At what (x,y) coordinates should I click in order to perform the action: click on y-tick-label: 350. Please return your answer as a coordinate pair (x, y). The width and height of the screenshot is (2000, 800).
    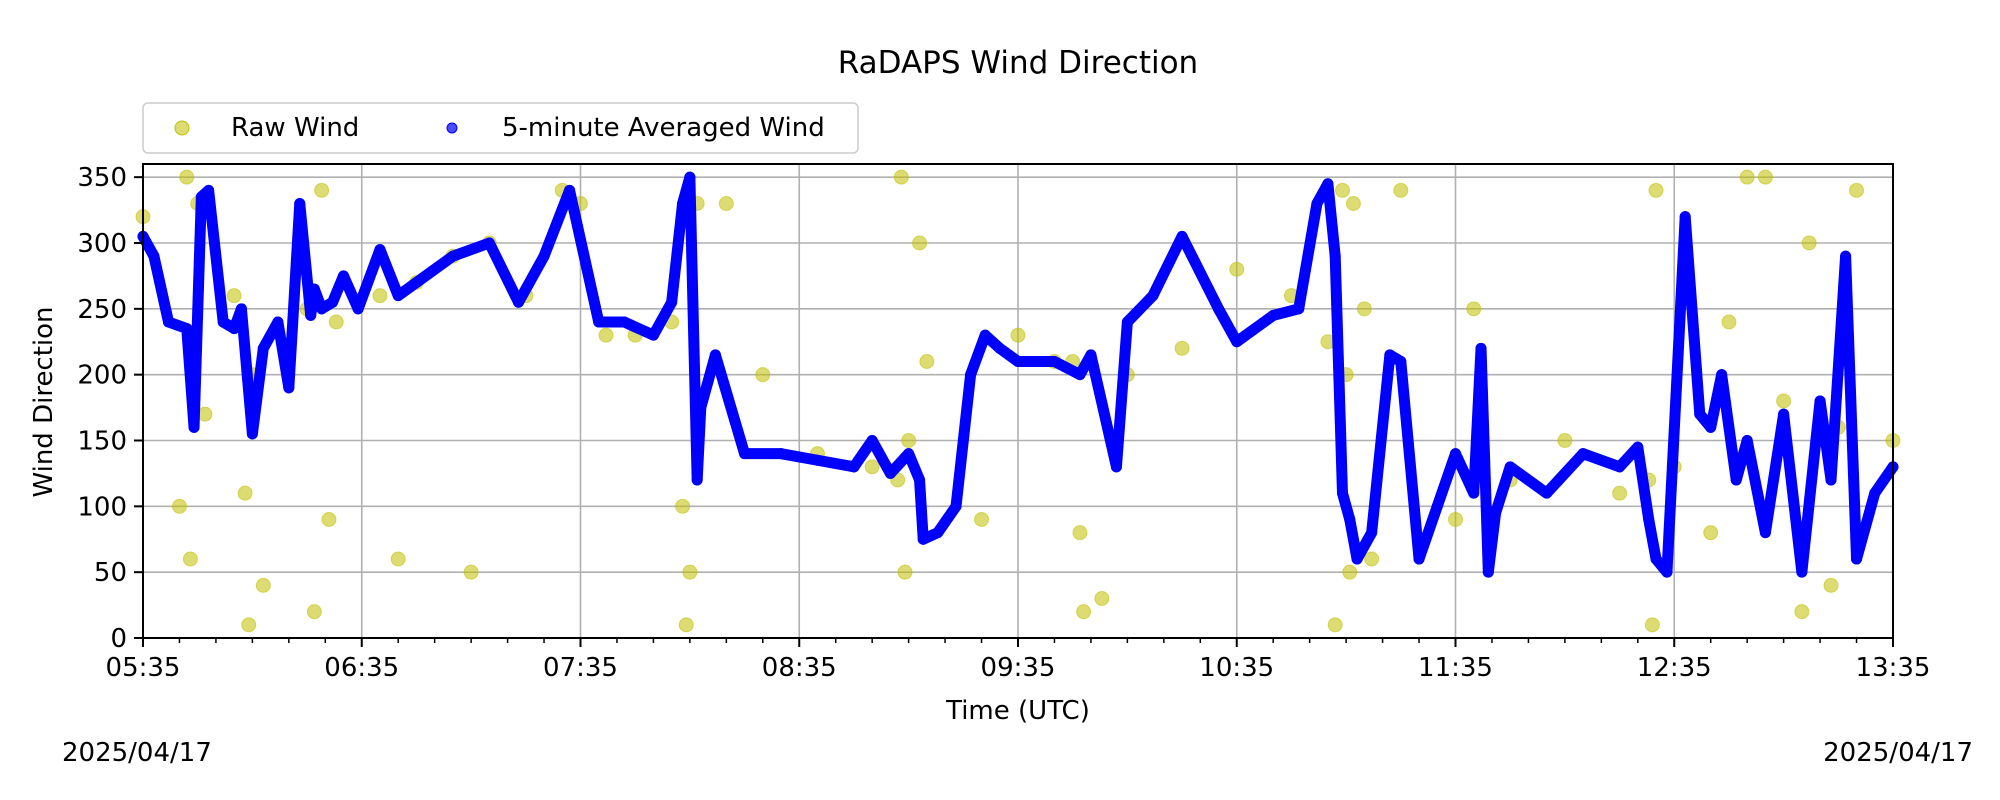
    Looking at the image, I should click on (102, 178).